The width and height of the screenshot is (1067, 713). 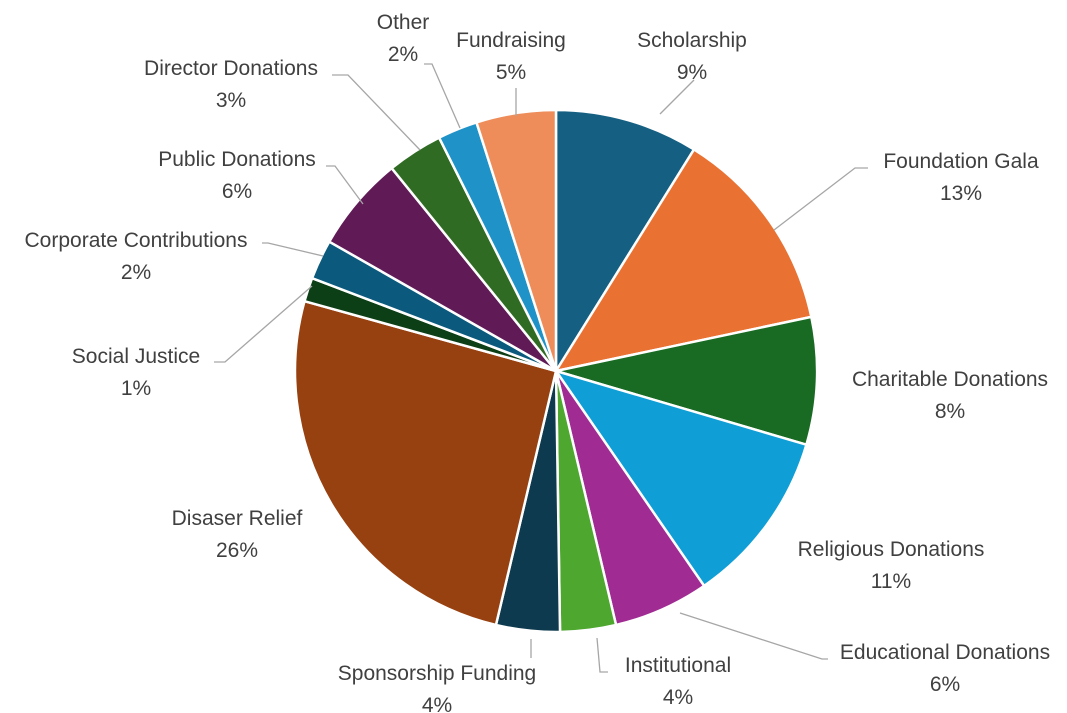 I want to click on pie-slice-scholarship, so click(x=625, y=242).